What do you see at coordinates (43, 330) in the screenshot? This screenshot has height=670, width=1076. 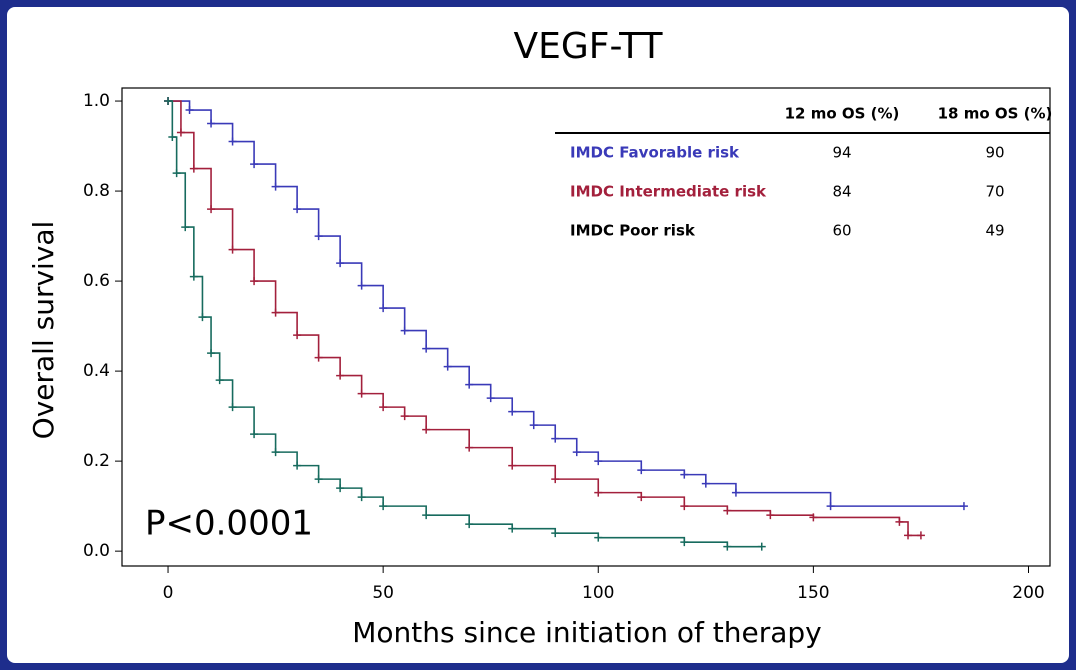 I see `y-axis-label: Overall survival` at bounding box center [43, 330].